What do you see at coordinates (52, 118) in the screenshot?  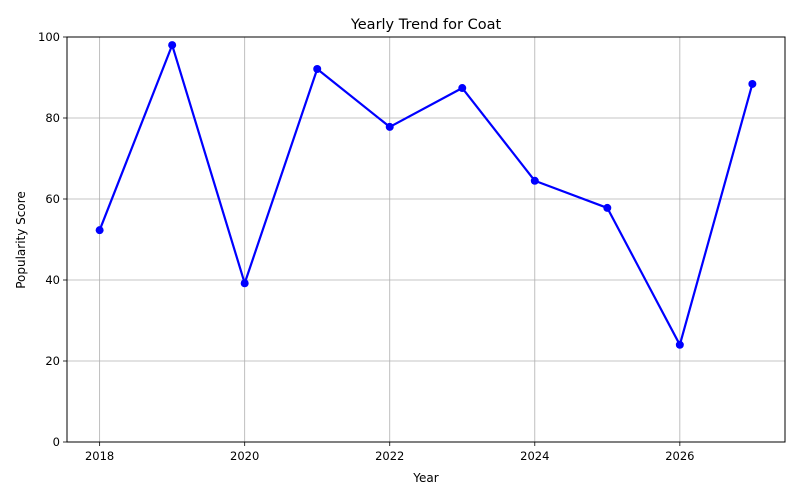 I see `y-tick-label: 80` at bounding box center [52, 118].